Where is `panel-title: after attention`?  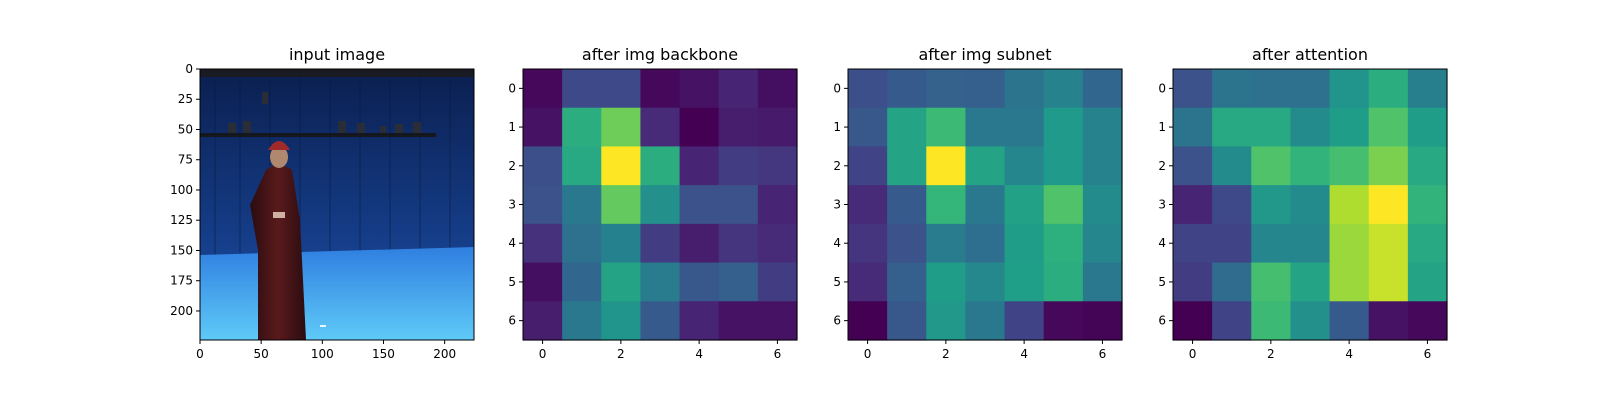 panel-title: after attention is located at coordinates (1310, 54).